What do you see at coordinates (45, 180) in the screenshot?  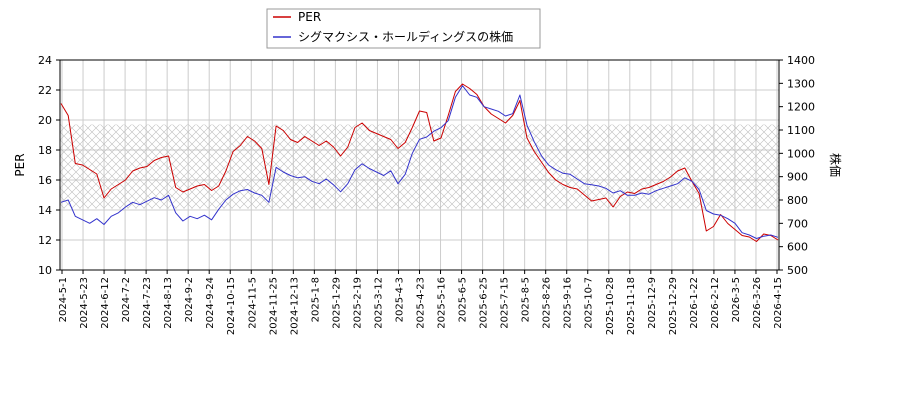 I see `left-tick-label: 16` at bounding box center [45, 180].